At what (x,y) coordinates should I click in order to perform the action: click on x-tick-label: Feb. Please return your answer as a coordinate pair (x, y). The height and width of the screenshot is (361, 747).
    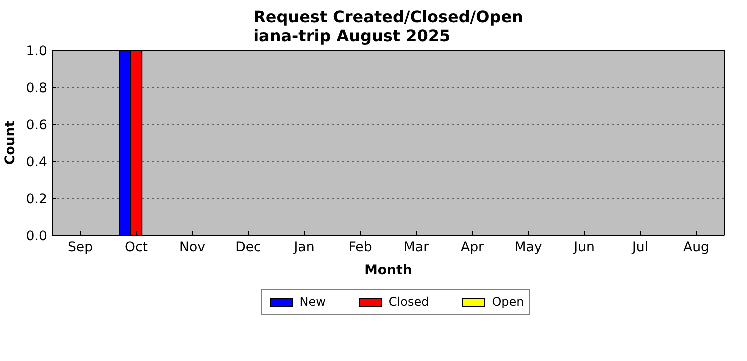
    Looking at the image, I should click on (360, 248).